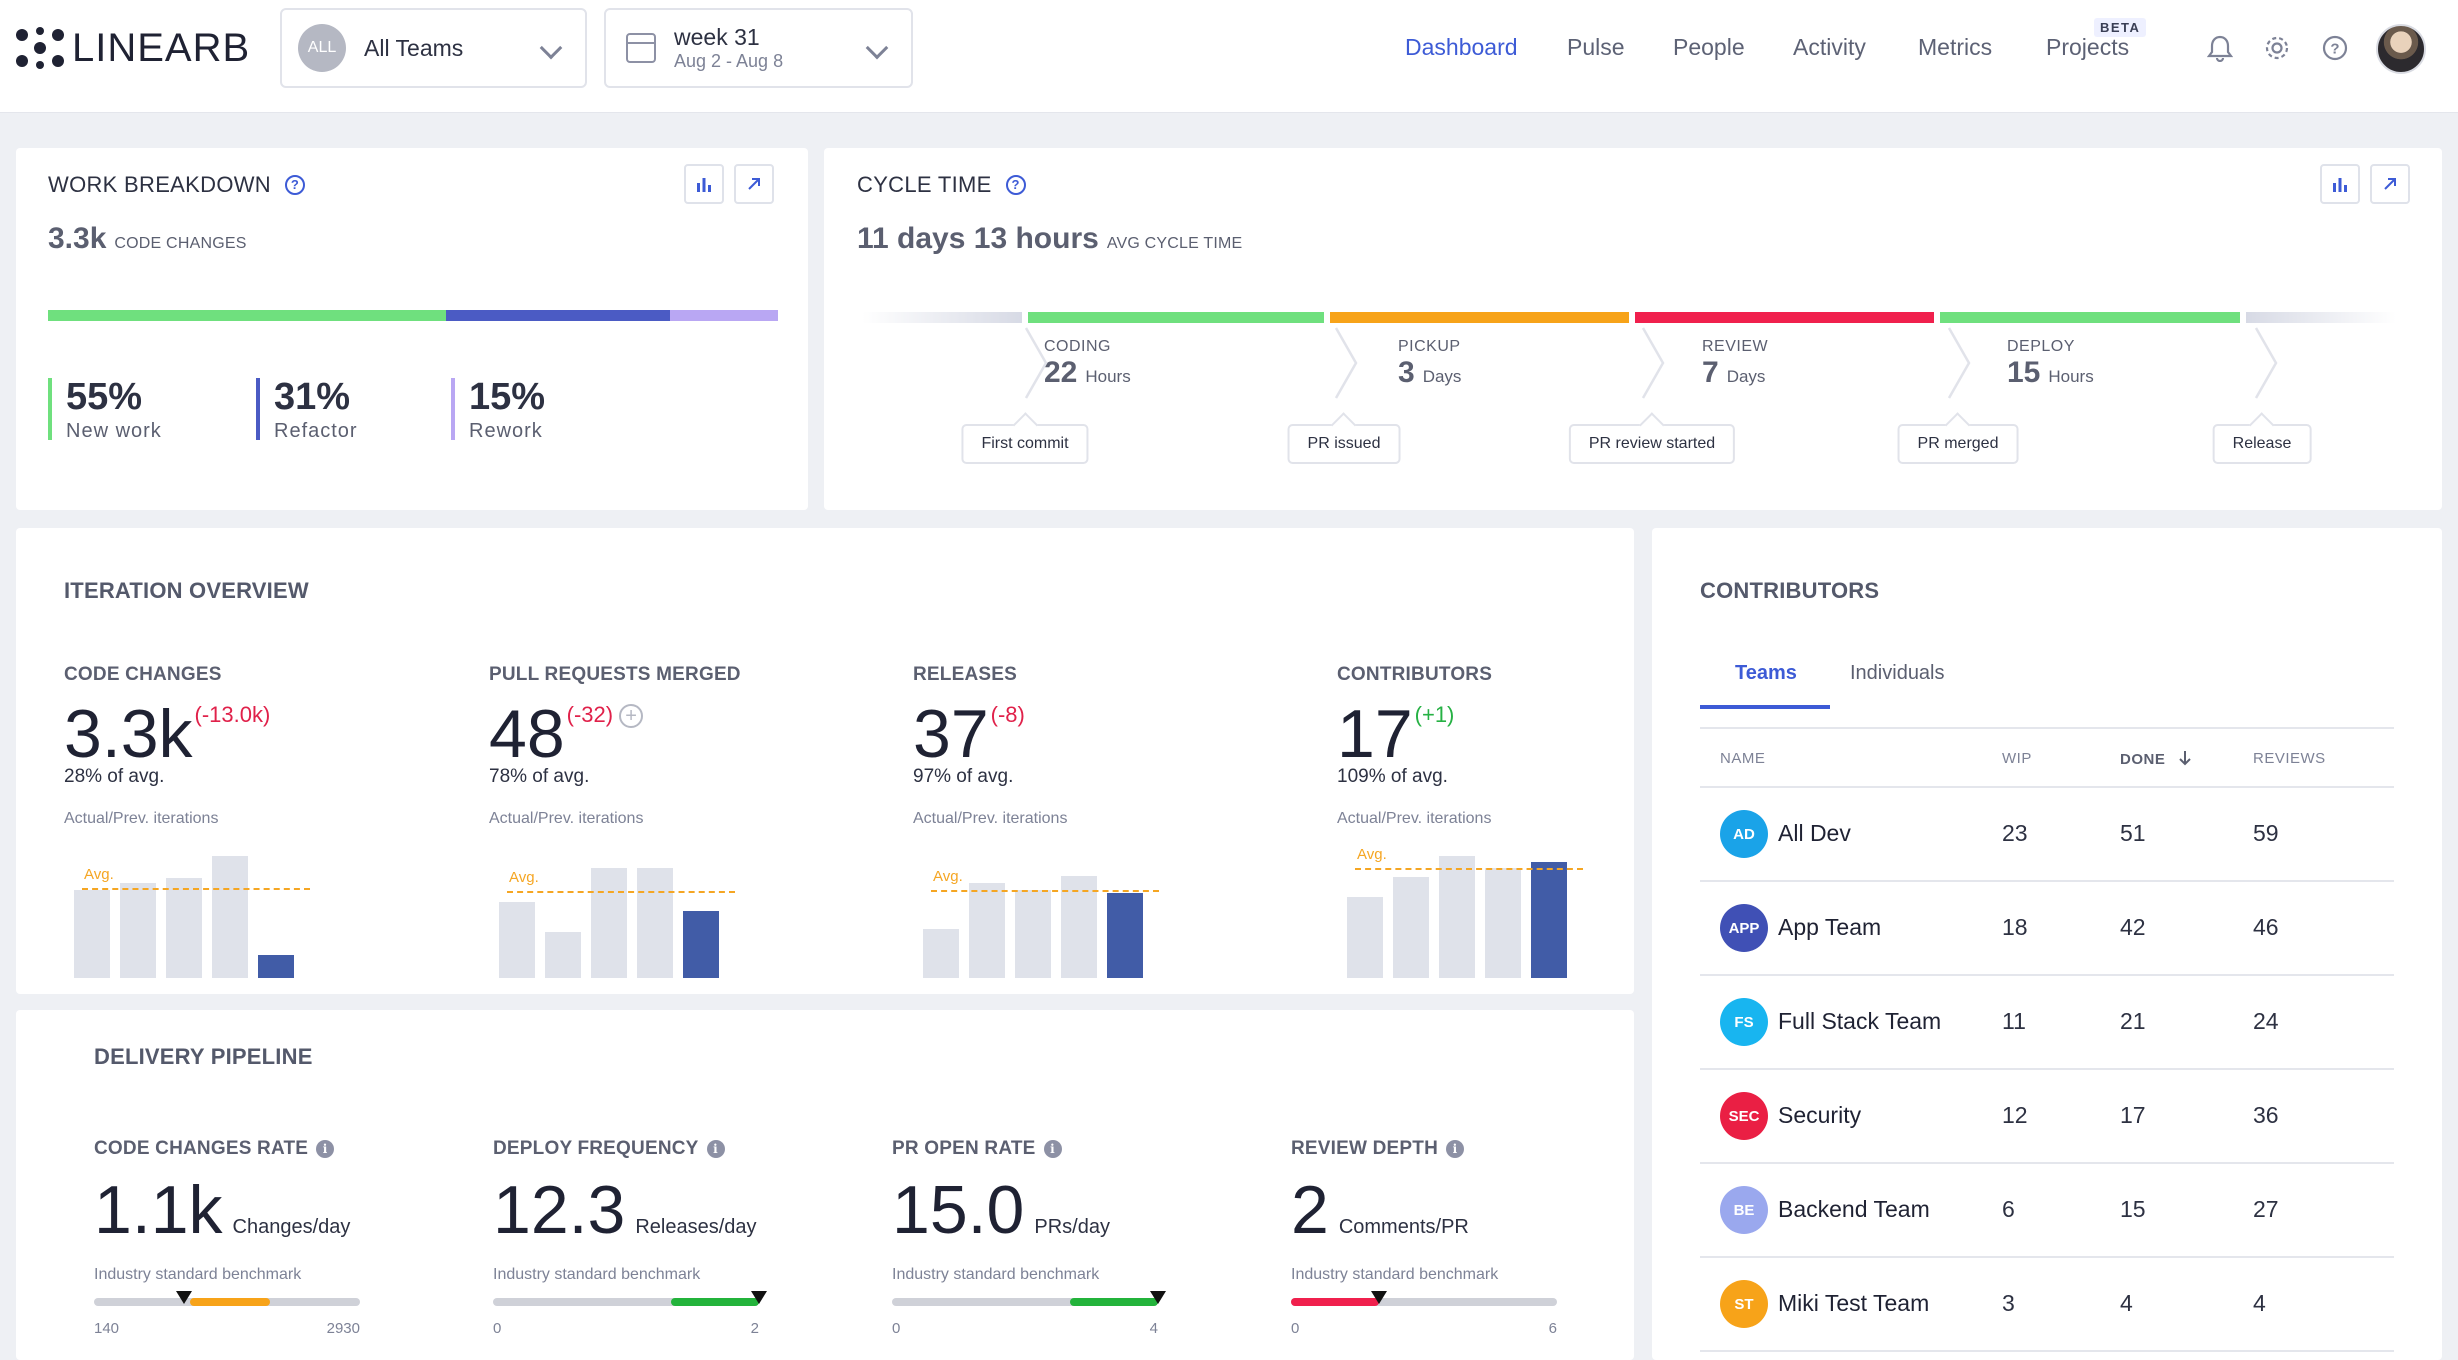  Describe the element at coordinates (453, 409) in the screenshot. I see `breakdown-color-line` at that location.